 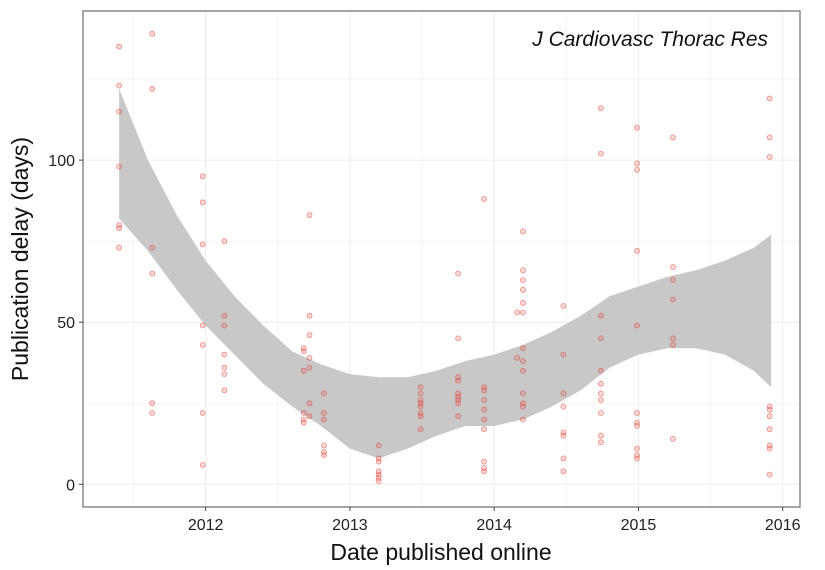 What do you see at coordinates (61, 161) in the screenshot?
I see `y-tick-label: 100` at bounding box center [61, 161].